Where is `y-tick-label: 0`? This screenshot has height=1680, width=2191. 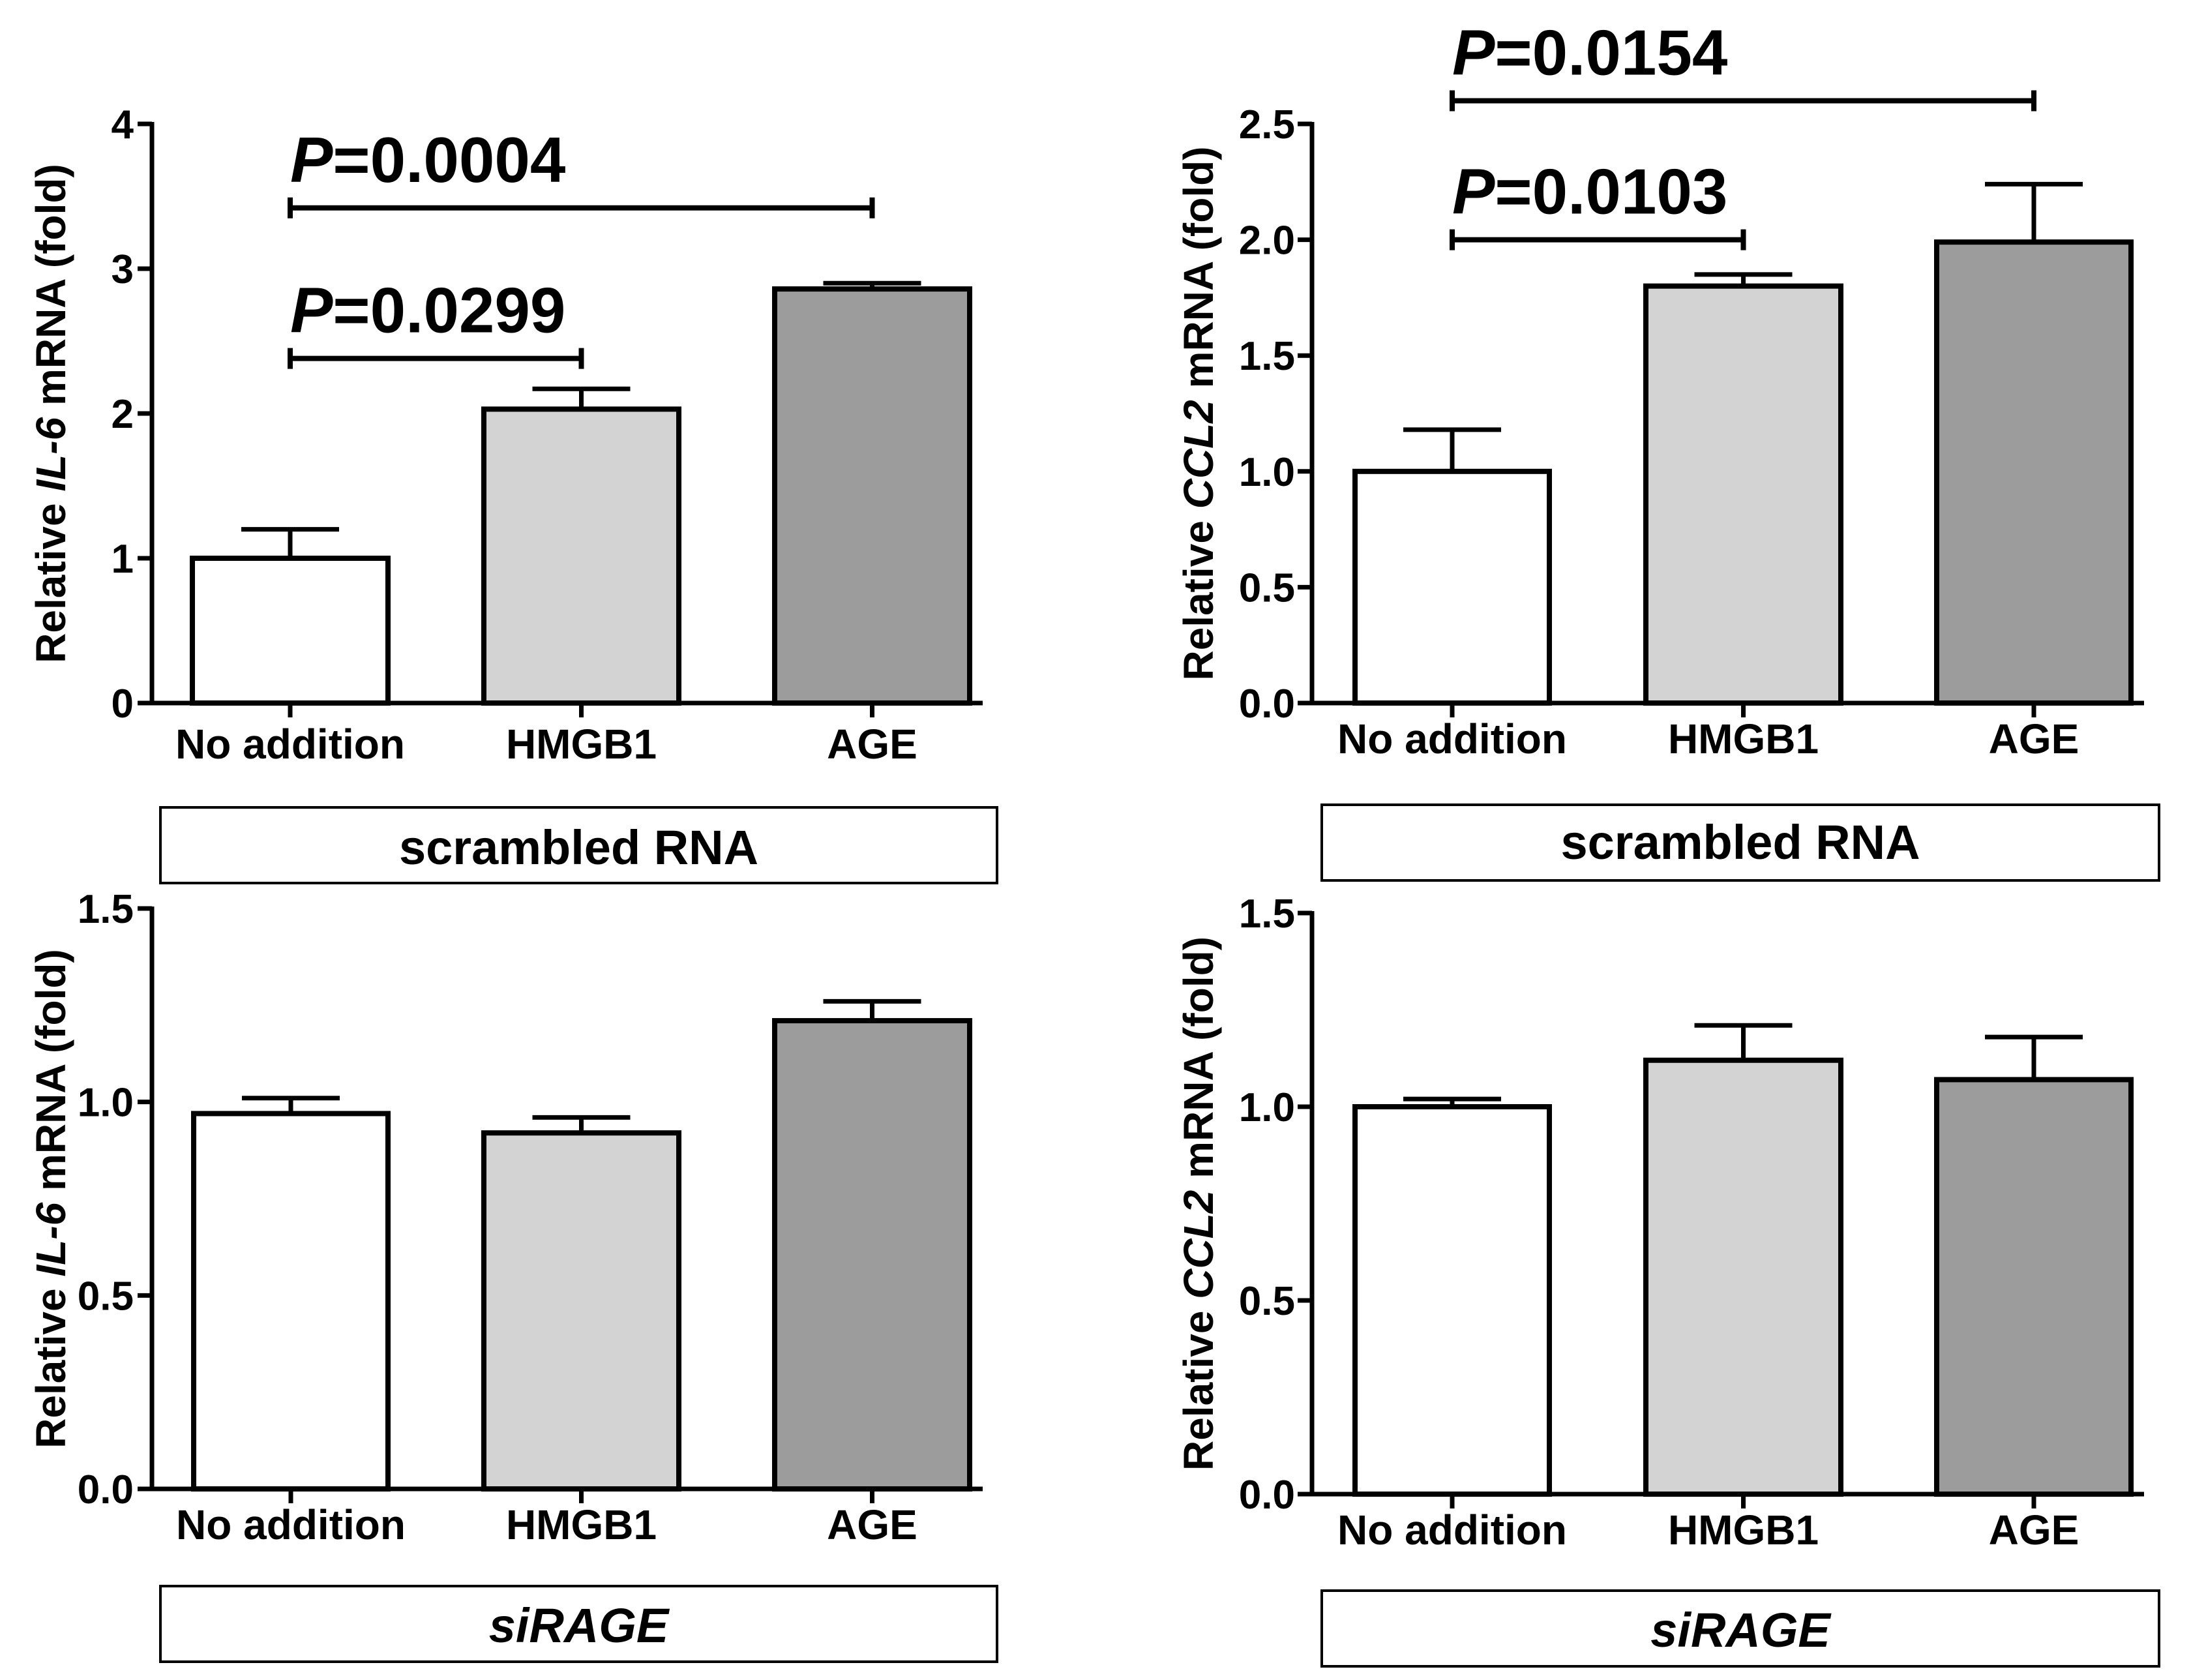 y-tick-label: 0 is located at coordinates (123, 704).